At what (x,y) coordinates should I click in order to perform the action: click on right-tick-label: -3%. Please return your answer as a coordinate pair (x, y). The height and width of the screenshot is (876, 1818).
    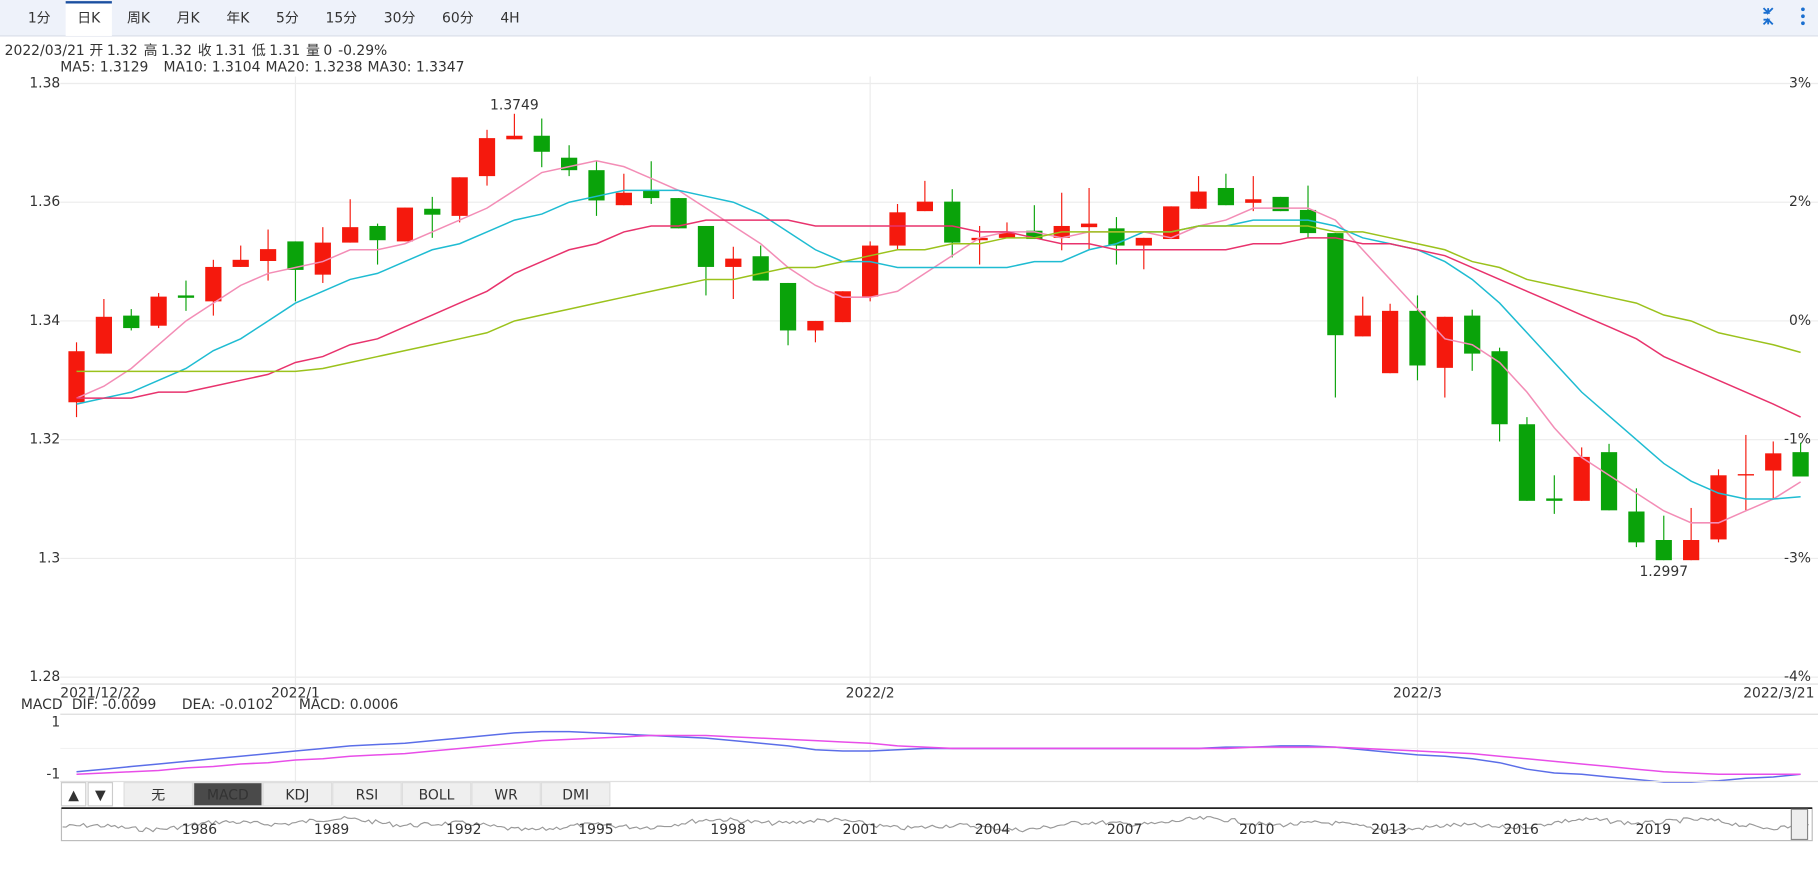
    Looking at the image, I should click on (1797, 558).